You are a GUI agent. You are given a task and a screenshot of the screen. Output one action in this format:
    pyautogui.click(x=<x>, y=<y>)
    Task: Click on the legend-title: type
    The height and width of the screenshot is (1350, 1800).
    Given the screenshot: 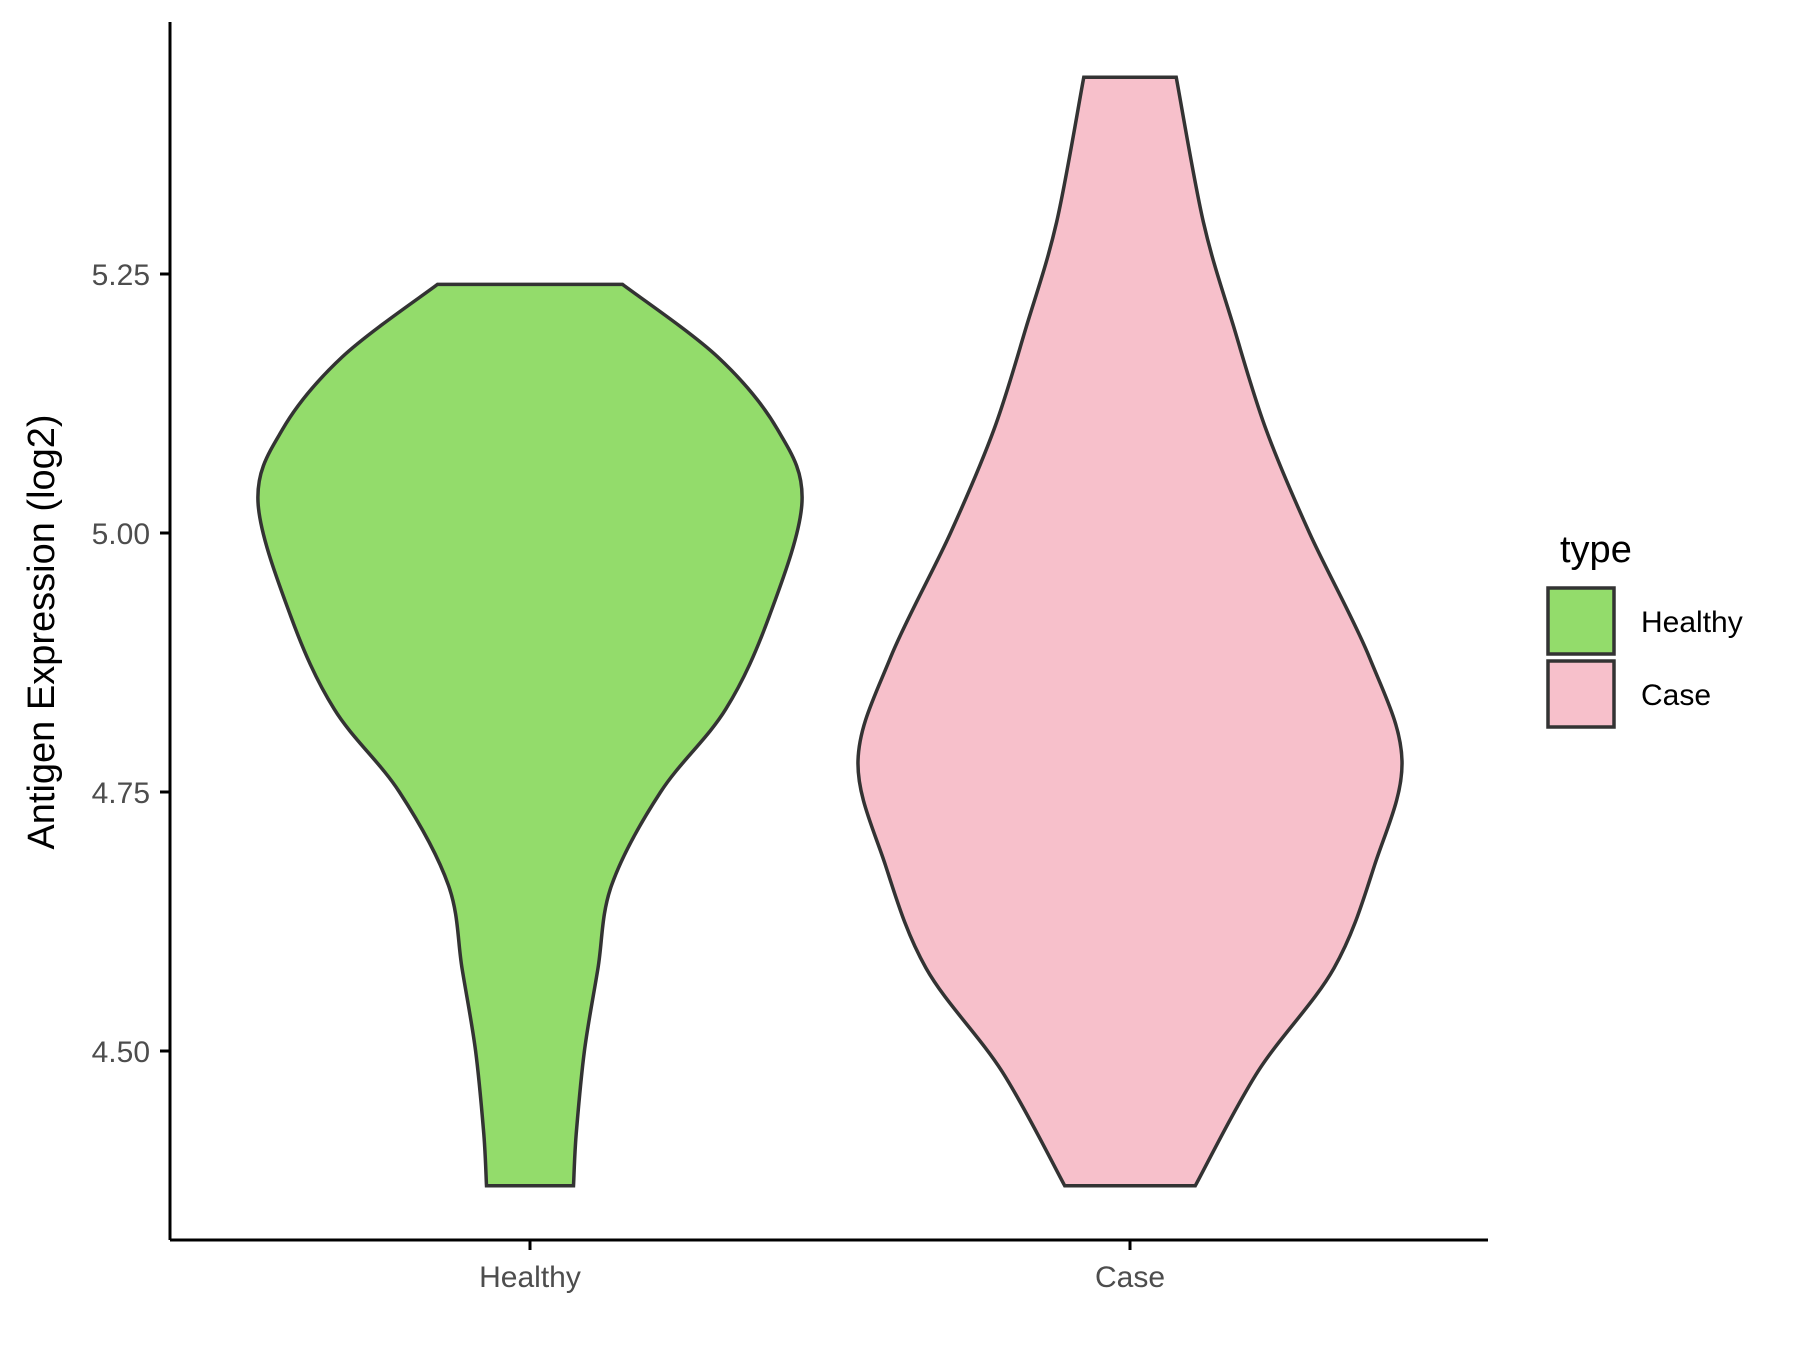 What is the action you would take?
    pyautogui.click(x=1596, y=550)
    